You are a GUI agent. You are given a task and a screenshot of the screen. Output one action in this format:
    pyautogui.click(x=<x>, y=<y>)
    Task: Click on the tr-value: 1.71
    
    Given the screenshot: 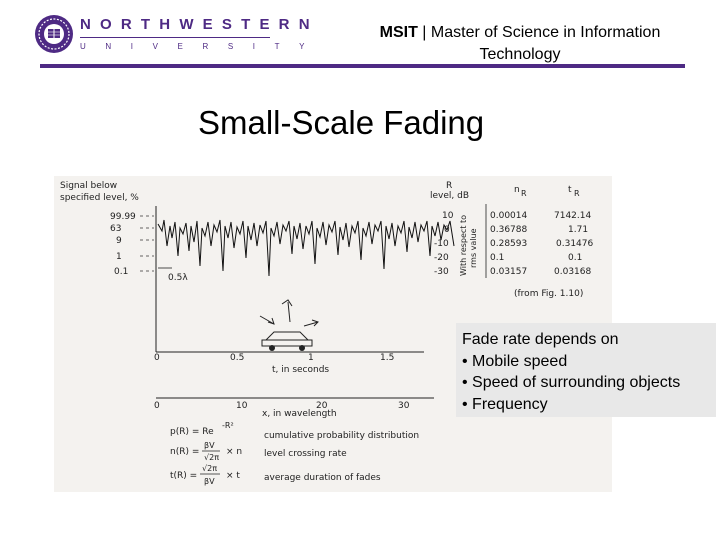 What is the action you would take?
    pyautogui.click(x=578, y=230)
    